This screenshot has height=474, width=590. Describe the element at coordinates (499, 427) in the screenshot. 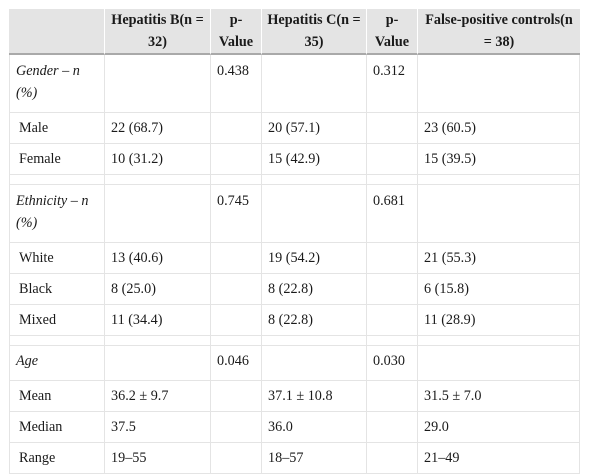

I see `cell-controls: 29.0` at that location.